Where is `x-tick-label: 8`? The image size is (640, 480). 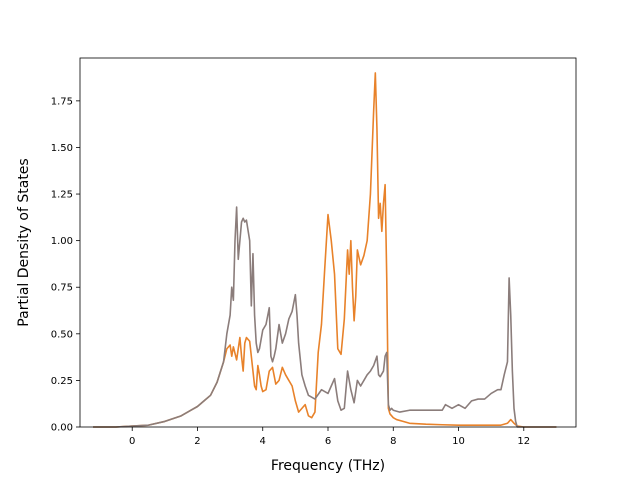
x-tick-label: 8 is located at coordinates (393, 441).